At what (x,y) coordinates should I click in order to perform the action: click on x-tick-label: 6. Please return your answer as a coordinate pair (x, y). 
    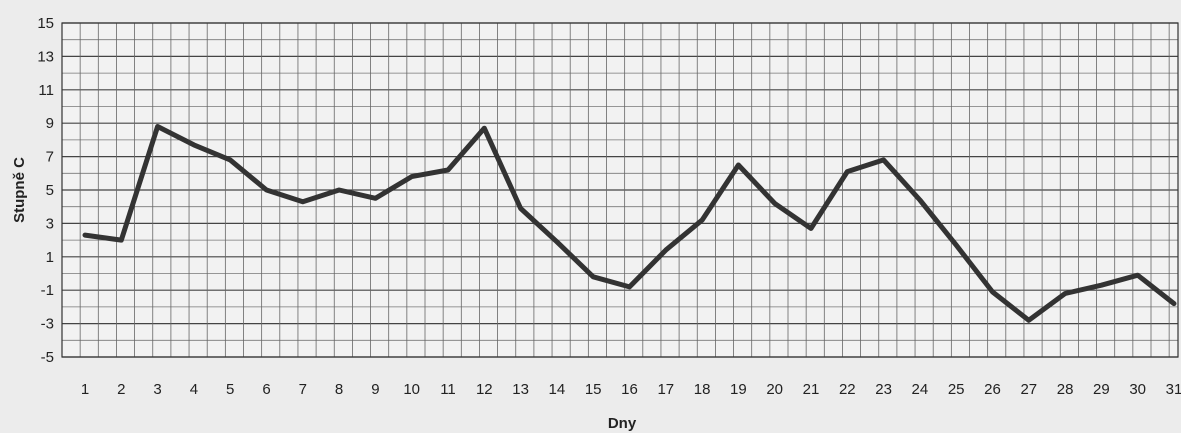
    Looking at the image, I should click on (266, 389).